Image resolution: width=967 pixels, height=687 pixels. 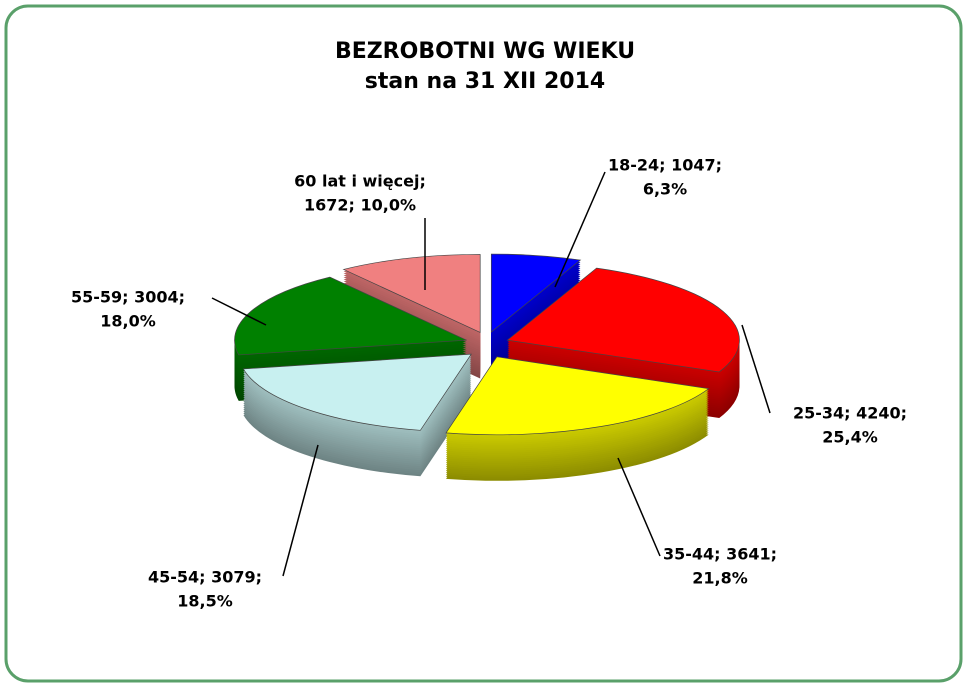 I want to click on data-label: 35-44; 3641;, so click(x=720, y=554).